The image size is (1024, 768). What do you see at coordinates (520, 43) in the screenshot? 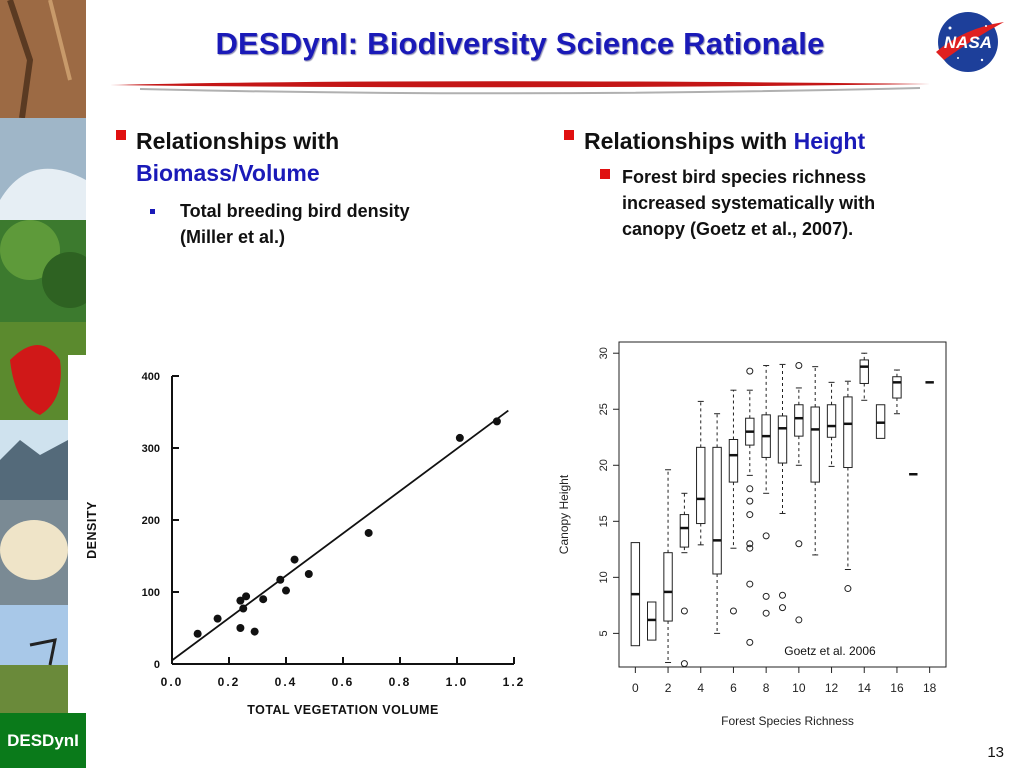
I see `slide-title: DESDynI: Biodiversity Science Rationale` at bounding box center [520, 43].